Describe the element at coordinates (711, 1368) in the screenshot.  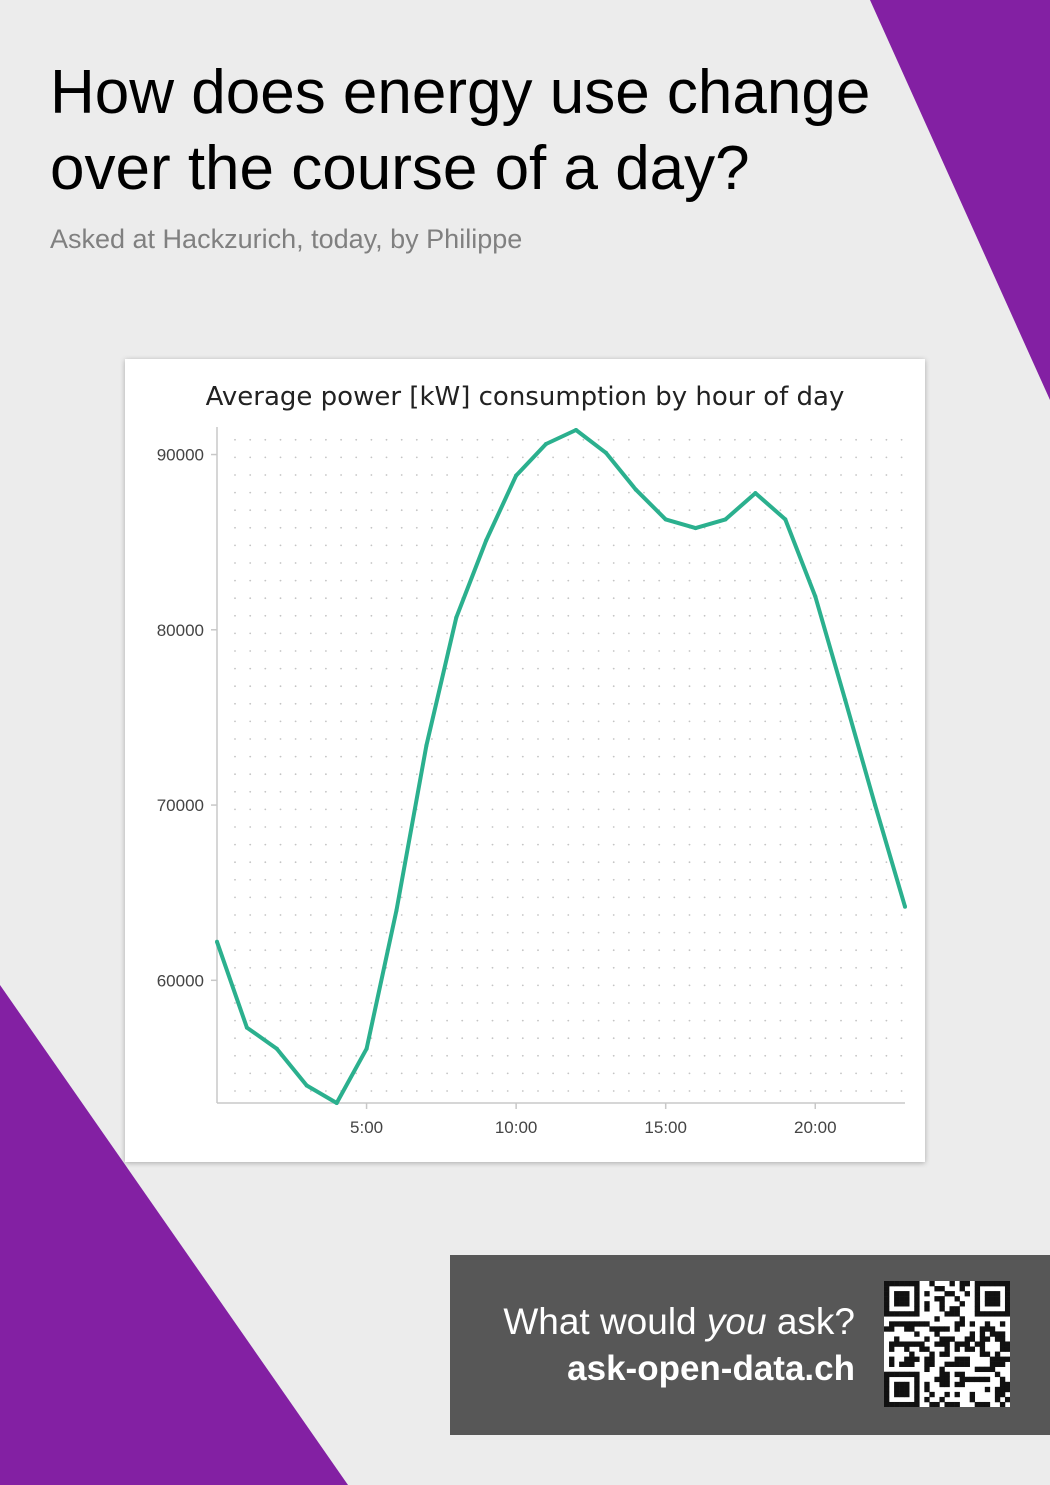
I see `cta-url-link: ask-open-data.ch` at that location.